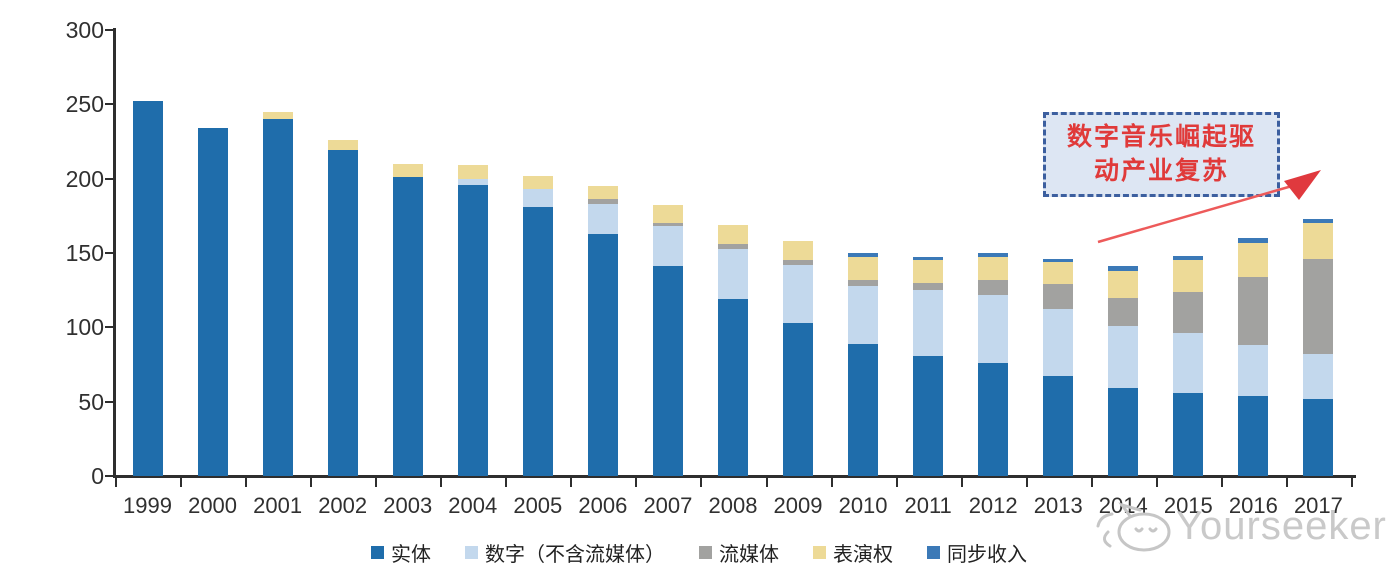  What do you see at coordinates (1123, 505) in the screenshot?
I see `x-tick-label: 2014` at bounding box center [1123, 505].